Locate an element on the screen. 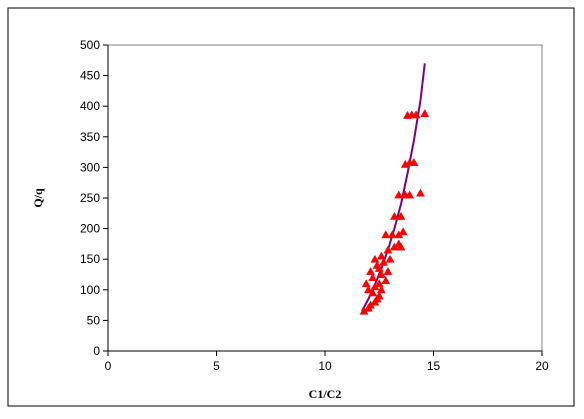 This screenshot has width=584, height=419. y-tick-label: 150 is located at coordinates (90, 259).